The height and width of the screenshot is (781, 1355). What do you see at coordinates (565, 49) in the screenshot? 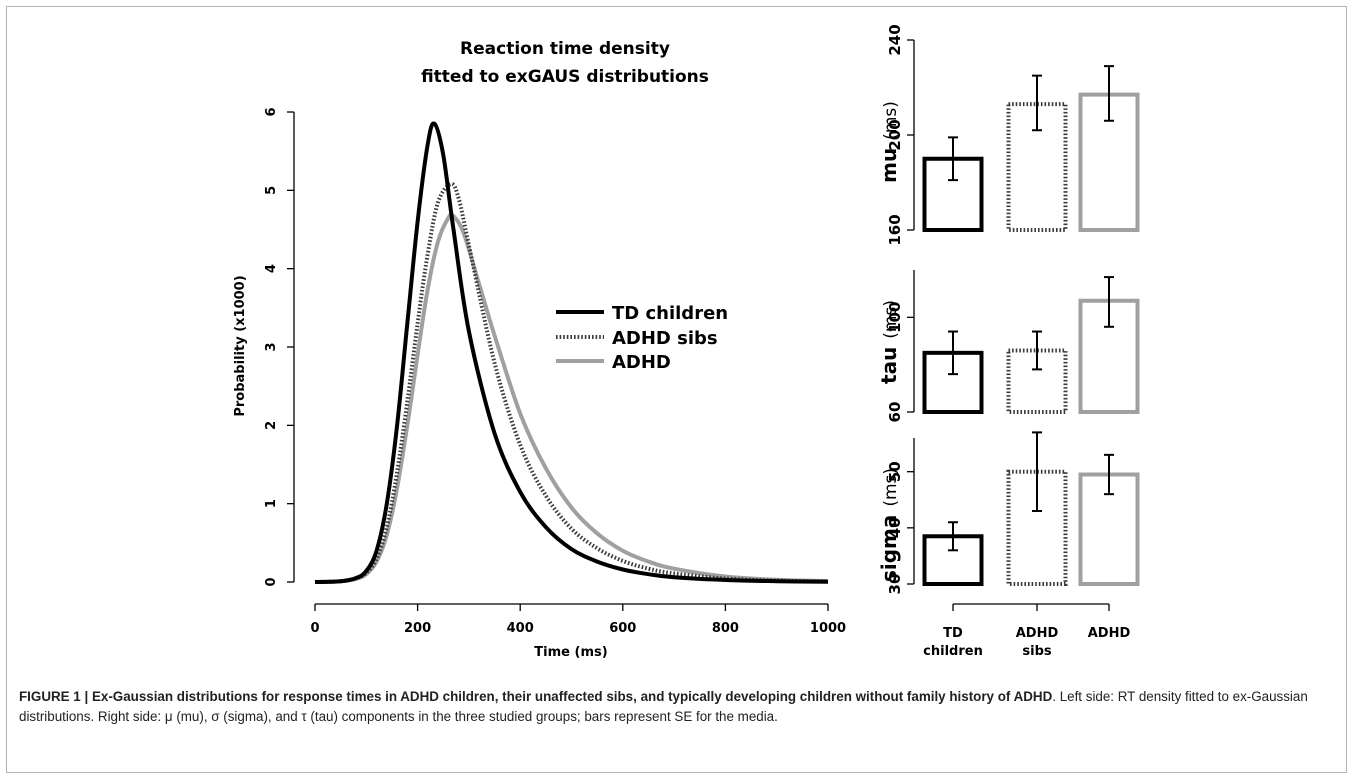
I see `density-title-line-1: Reaction time density` at bounding box center [565, 49].